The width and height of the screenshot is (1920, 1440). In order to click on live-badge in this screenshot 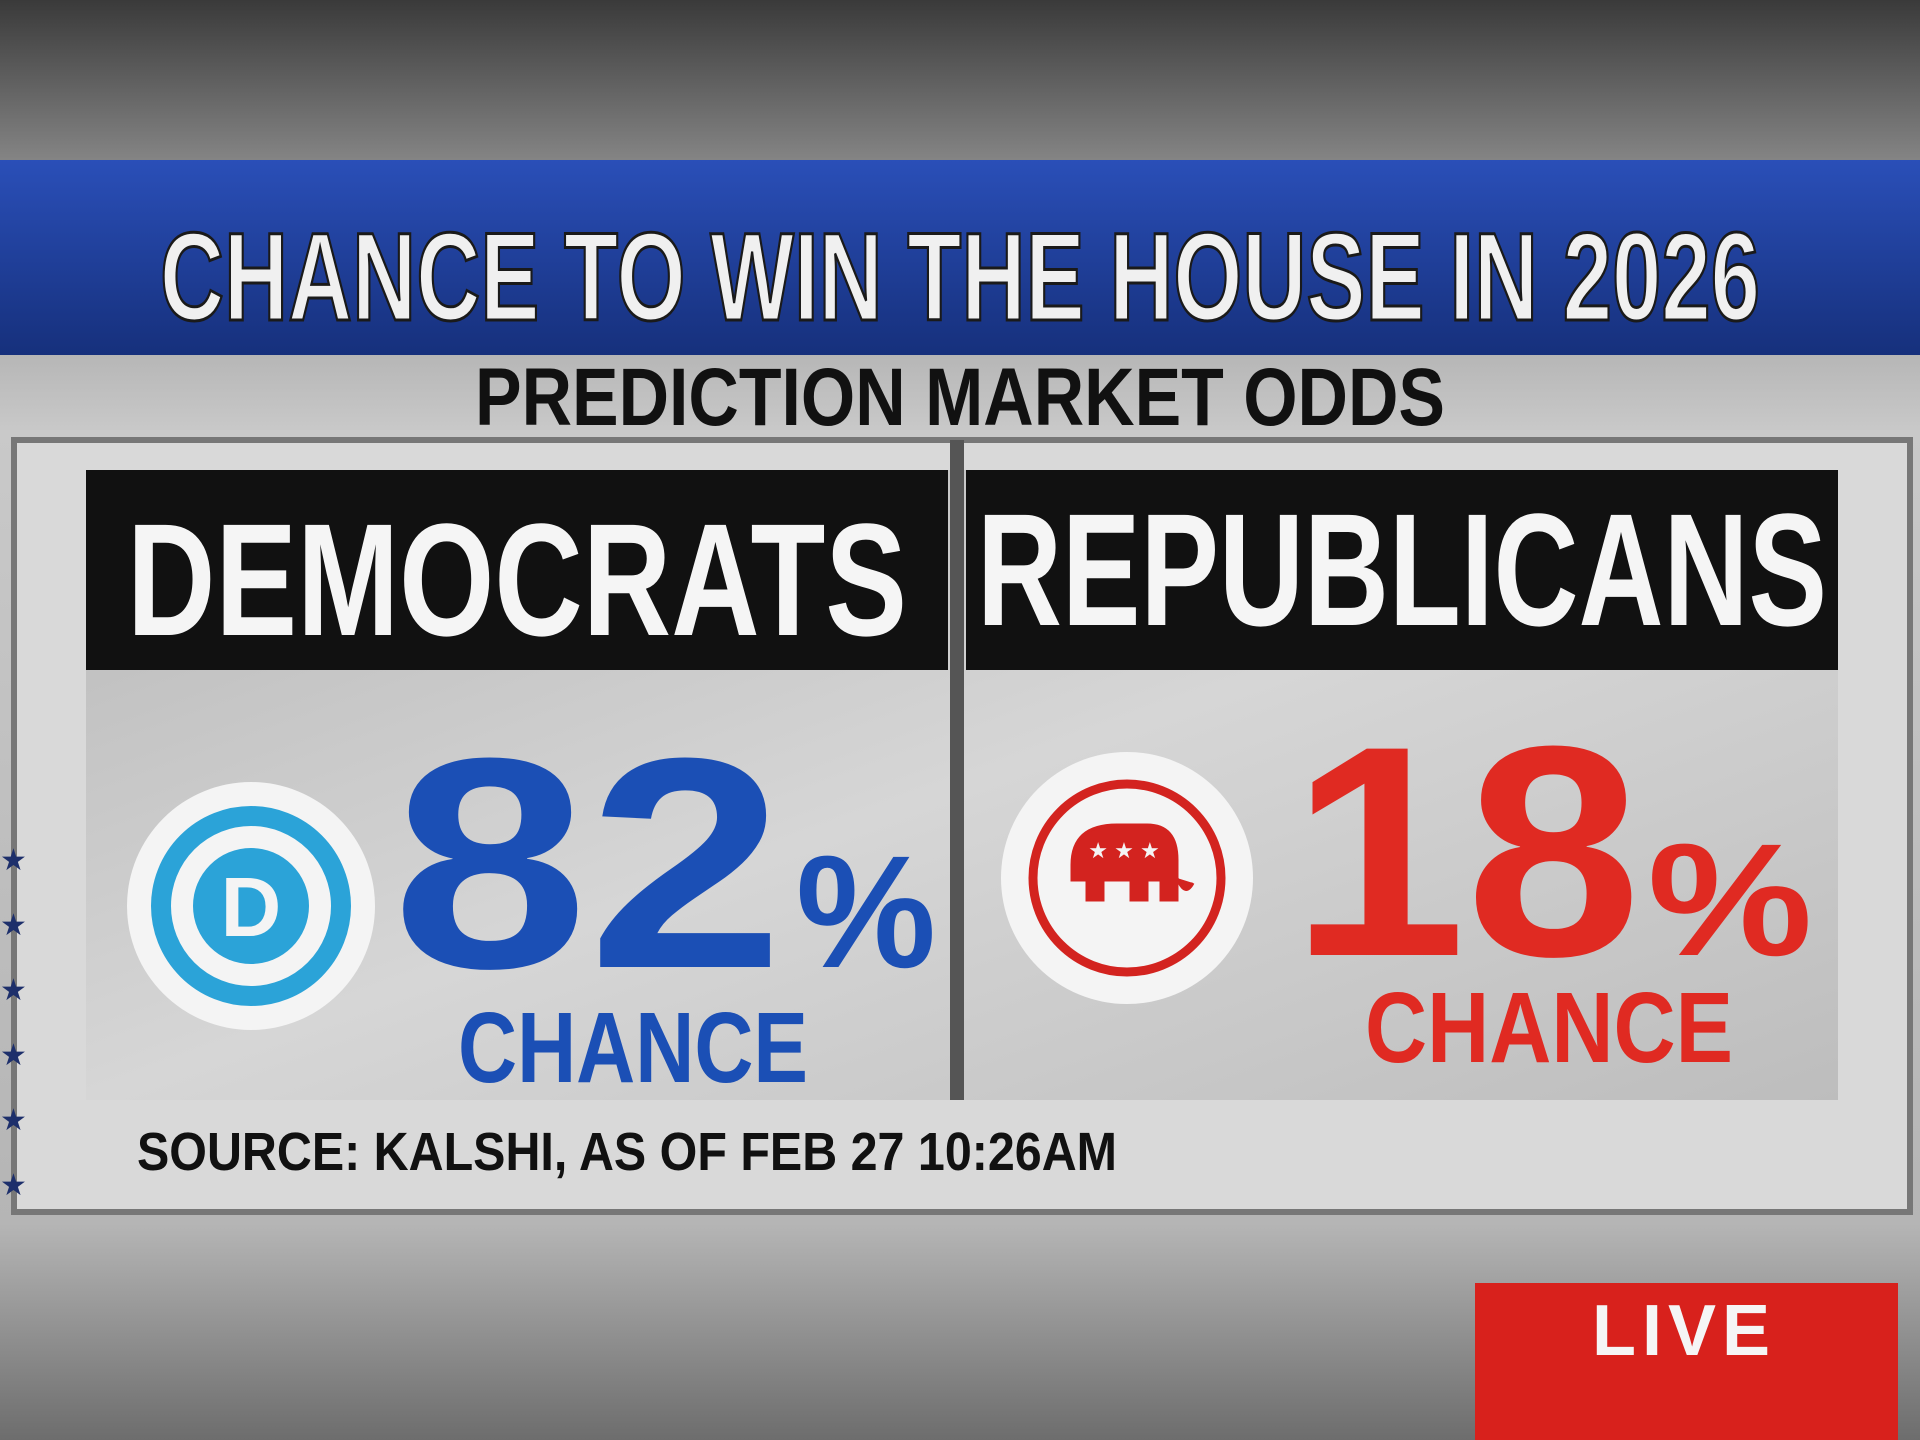, I will do `click(1686, 1361)`.